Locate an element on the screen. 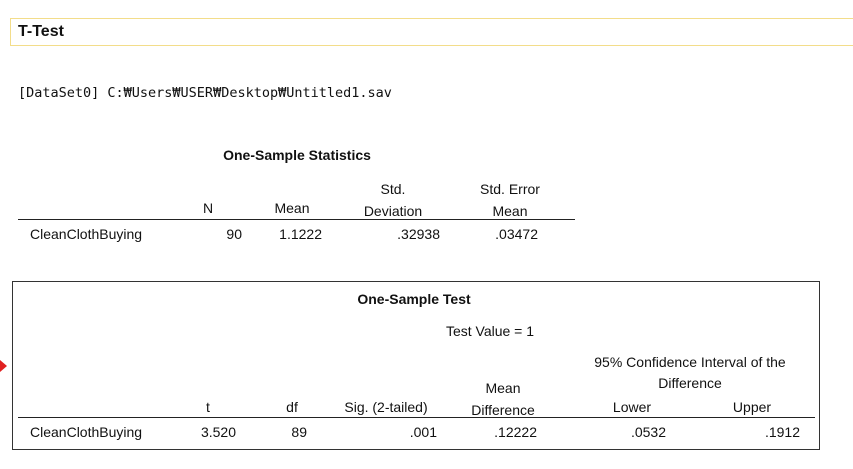 The height and width of the screenshot is (469, 853). cell: 1.1222 is located at coordinates (300, 234).